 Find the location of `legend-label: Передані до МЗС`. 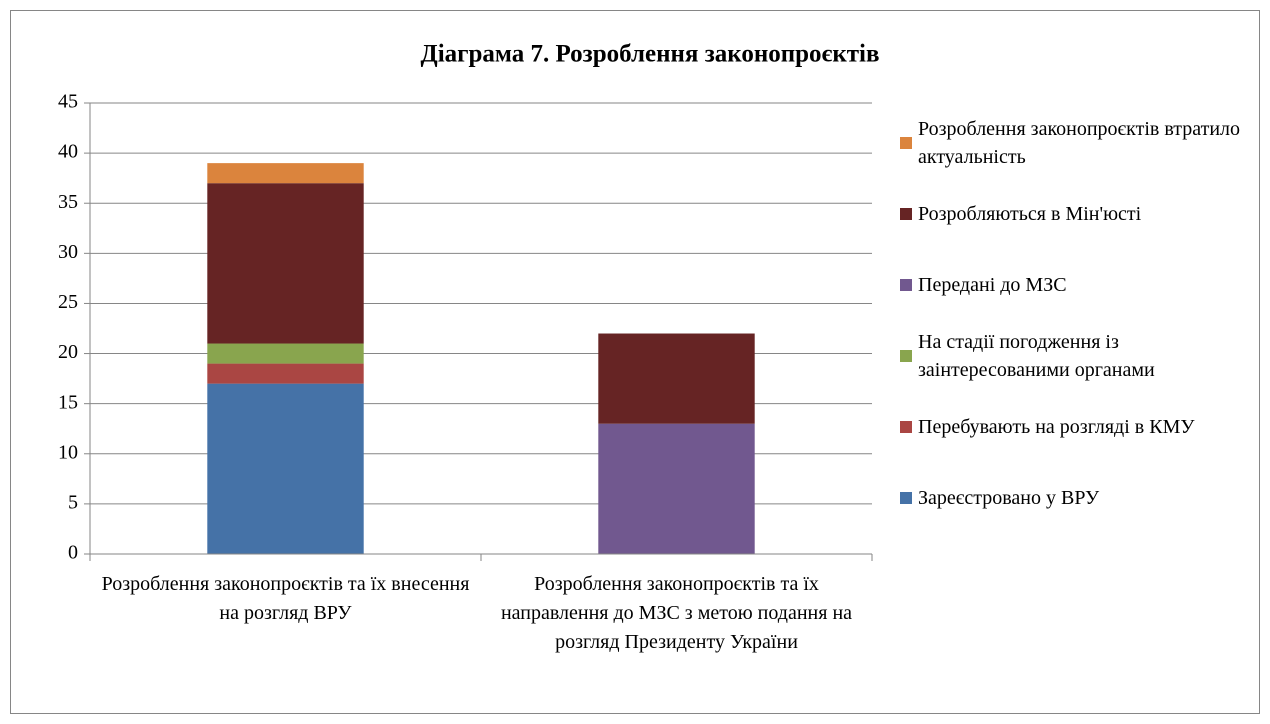

legend-label: Передані до МЗС is located at coordinates (992, 285).